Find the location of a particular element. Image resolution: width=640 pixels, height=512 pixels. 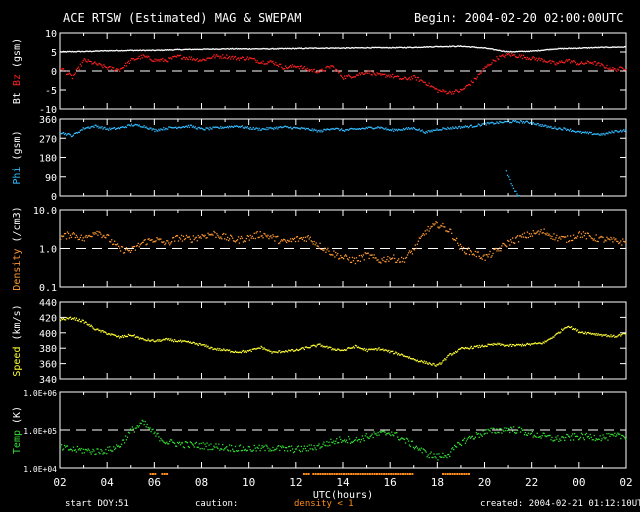

y-tick-label-speed: 440 is located at coordinates (48, 303).